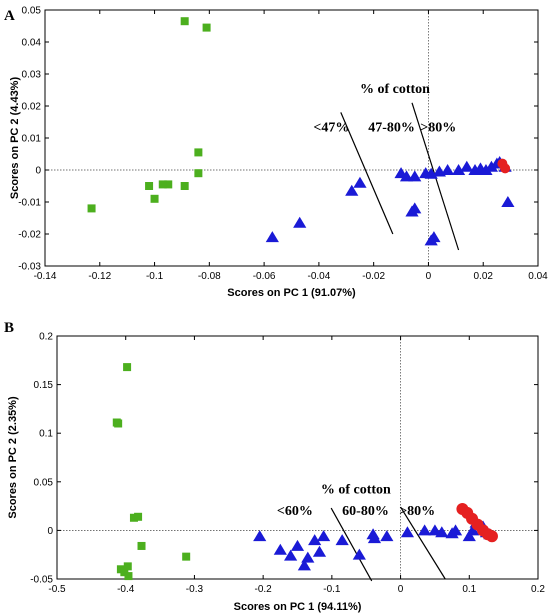  Describe the element at coordinates (46, 434) in the screenshot. I see `y-tick-label: 0.1` at that location.